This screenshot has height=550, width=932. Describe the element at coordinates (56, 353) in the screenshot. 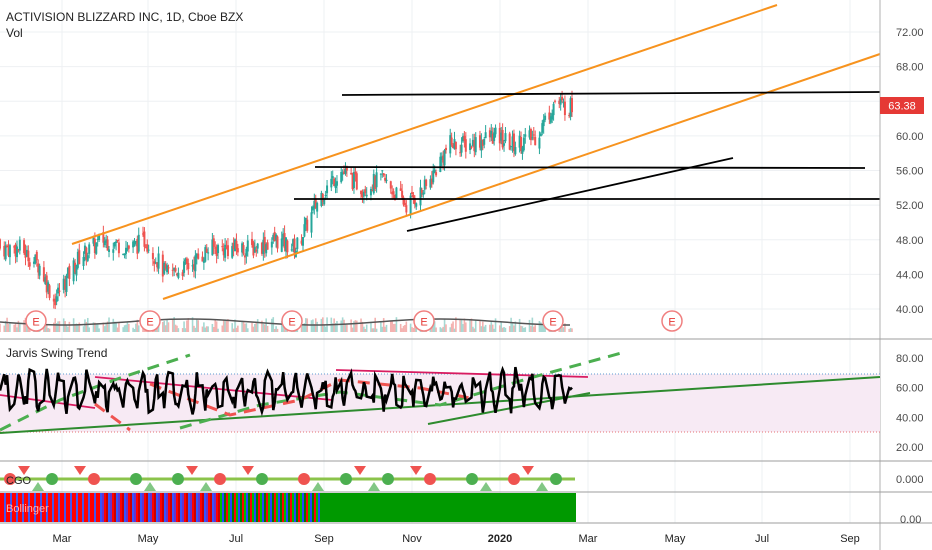

I see `indicator-title: Jarvis Swing Trend` at that location.